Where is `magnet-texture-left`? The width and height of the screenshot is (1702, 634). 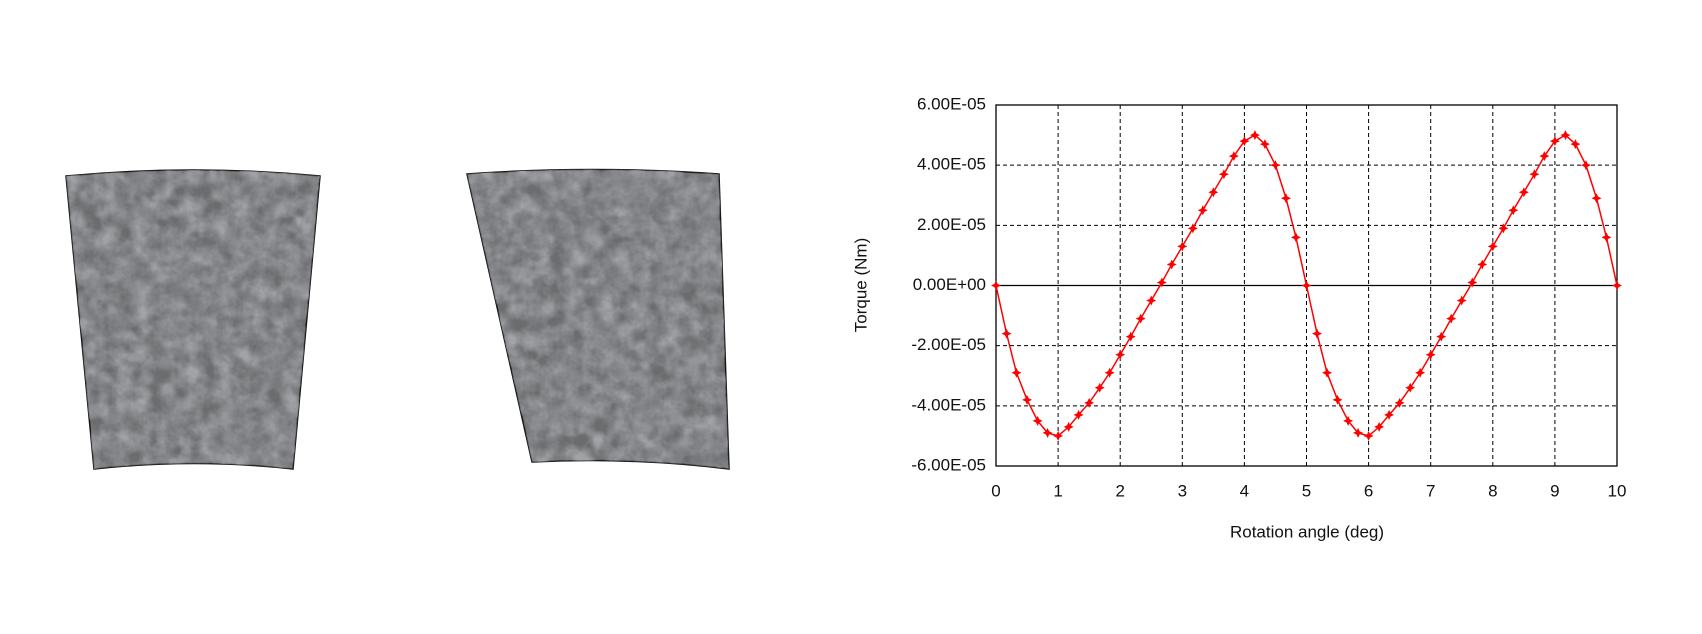 magnet-texture-left is located at coordinates (193, 319).